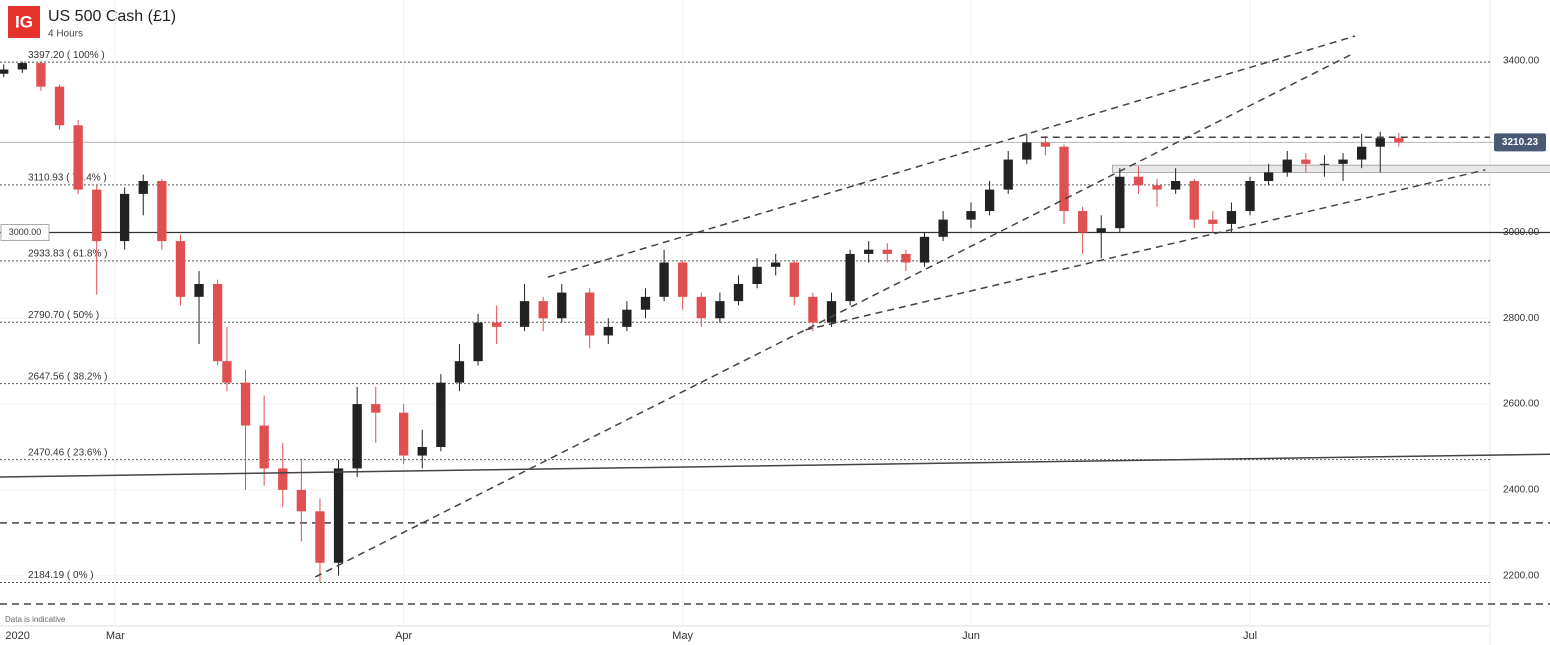 The width and height of the screenshot is (1550, 645). Describe the element at coordinates (65, 34) in the screenshot. I see `chart-subtitle: 4 Hours` at that location.